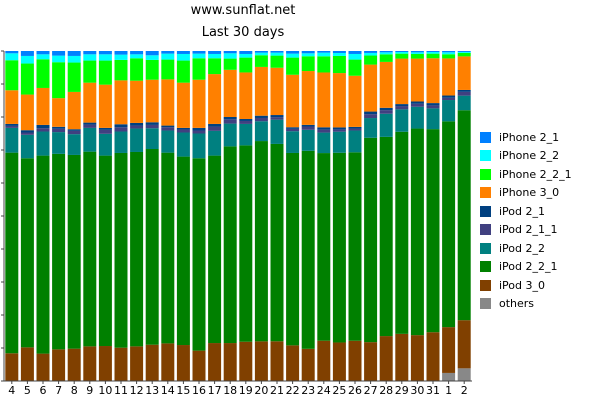  Describe the element at coordinates (402, 390) in the screenshot. I see `x-tick-label: 29` at that location.